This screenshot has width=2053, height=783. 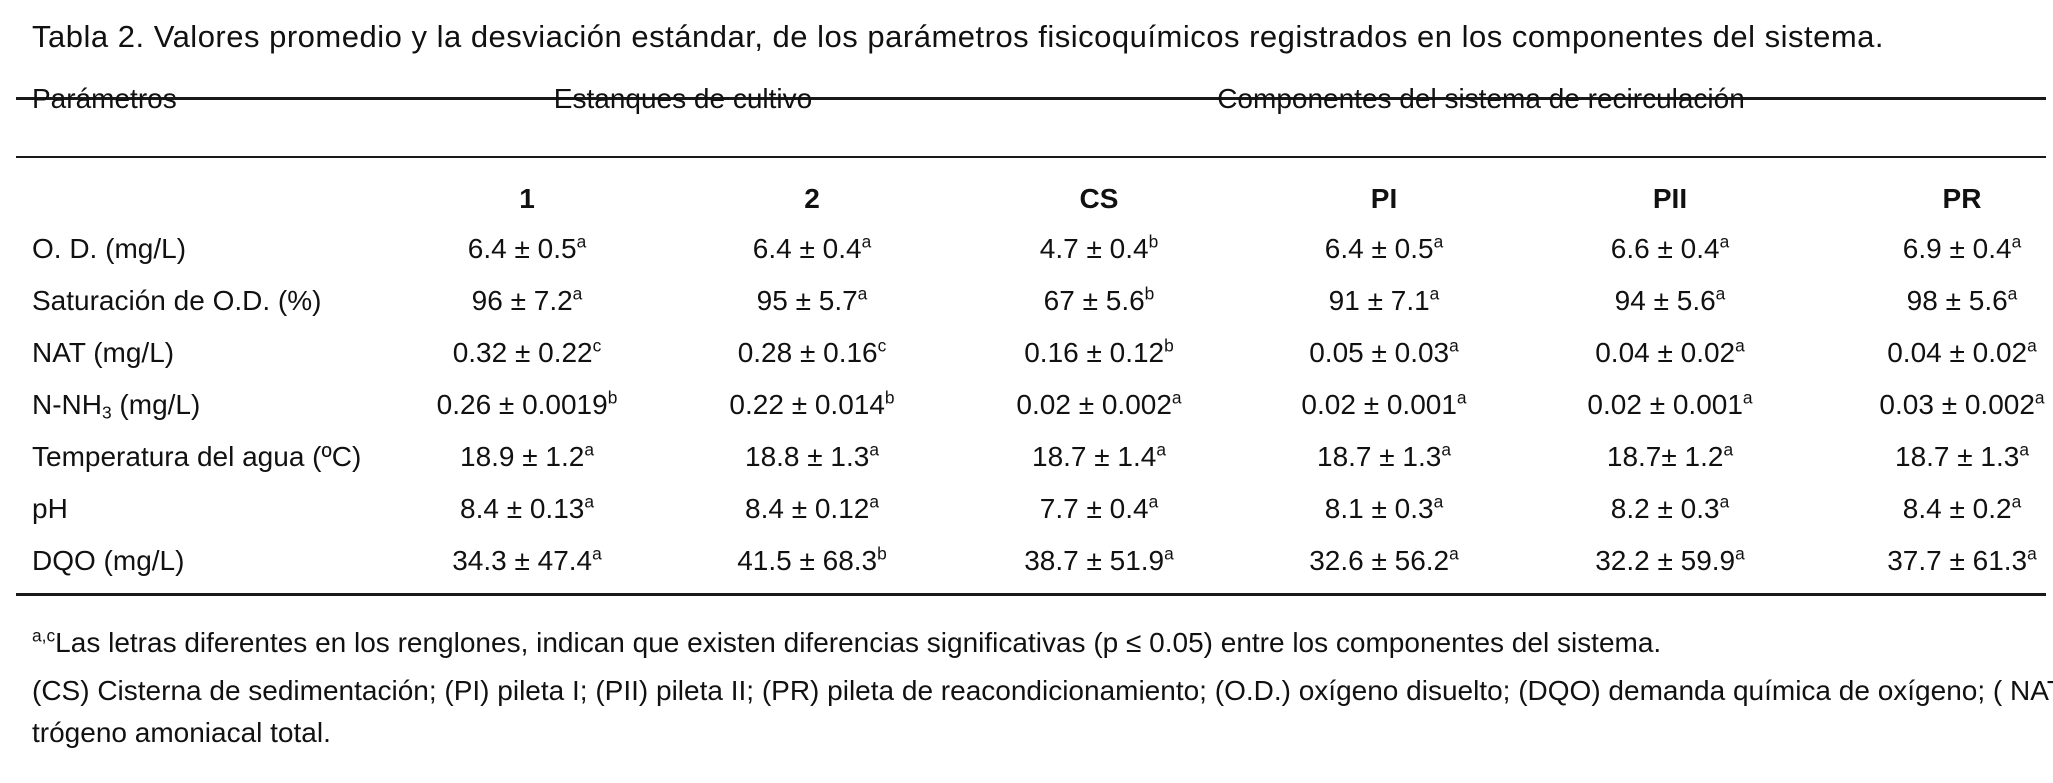 I want to click on table-cell: 6.4 ± 0.4a, so click(x=812, y=249).